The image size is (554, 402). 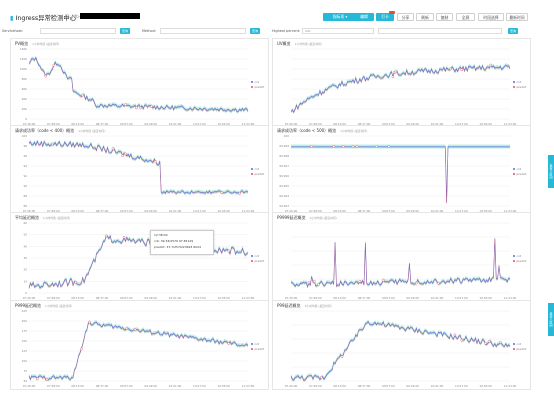 What do you see at coordinates (513, 31) in the screenshot?
I see `url-query-button: 查询` at bounding box center [513, 31].